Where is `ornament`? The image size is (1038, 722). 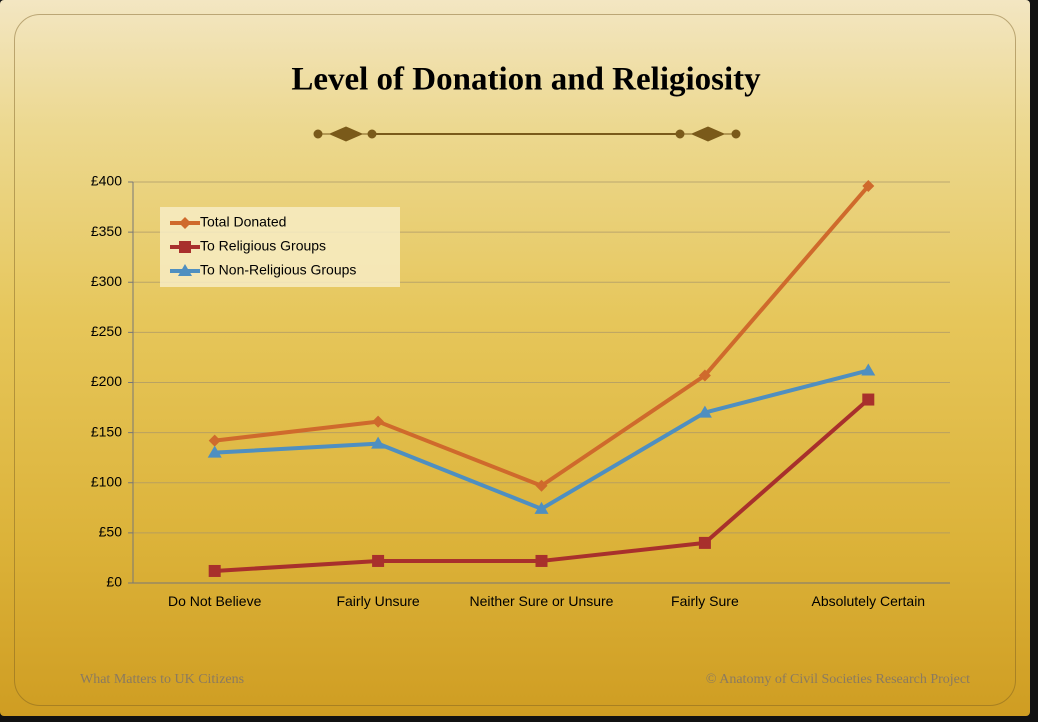
ornament is located at coordinates (527, 134).